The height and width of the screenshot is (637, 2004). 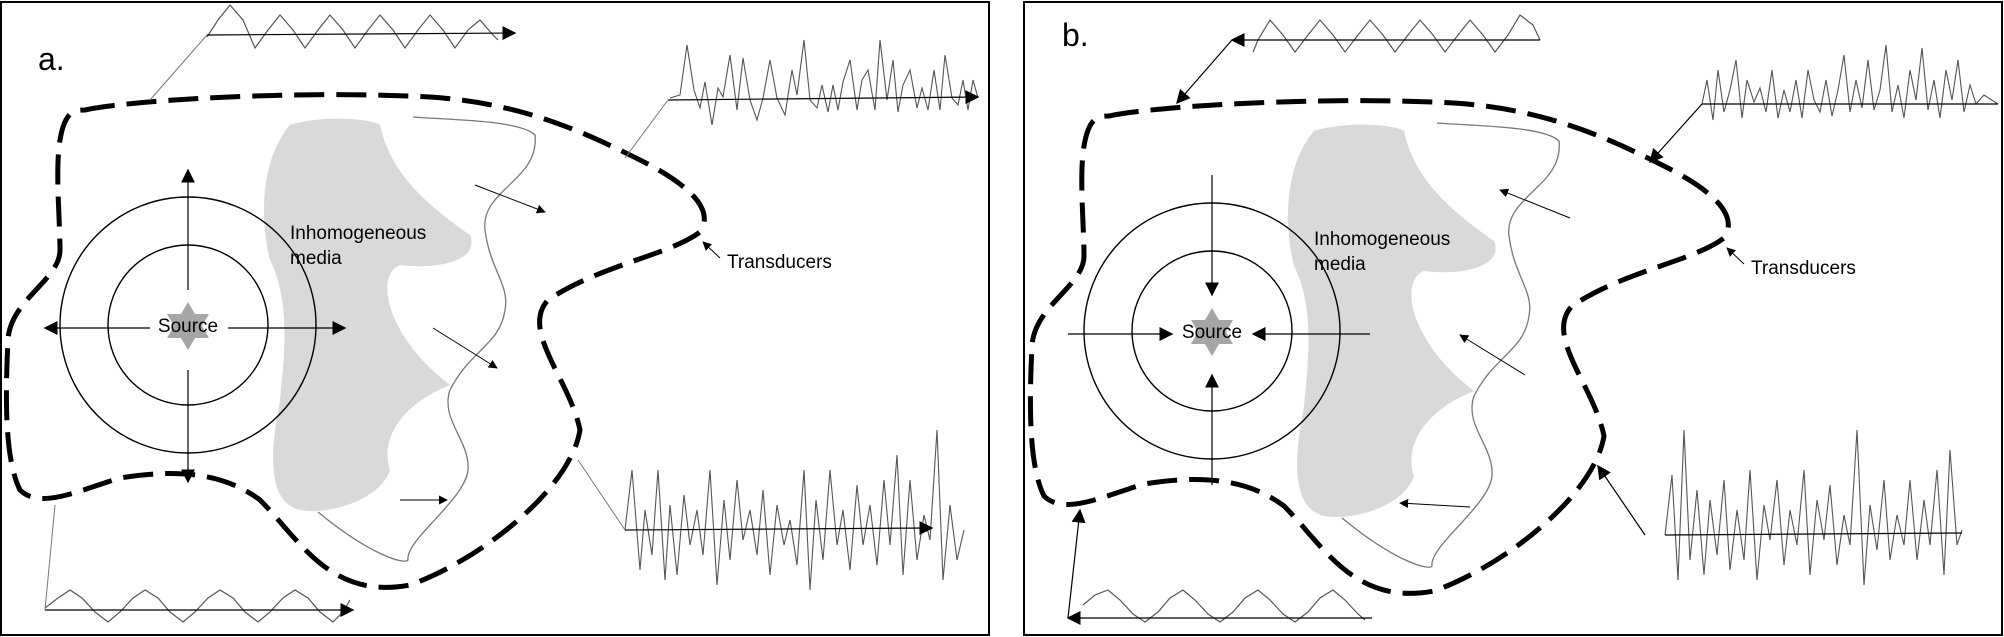 What do you see at coordinates (1075, 35) in the screenshot?
I see `panel-b-letter: b.` at bounding box center [1075, 35].